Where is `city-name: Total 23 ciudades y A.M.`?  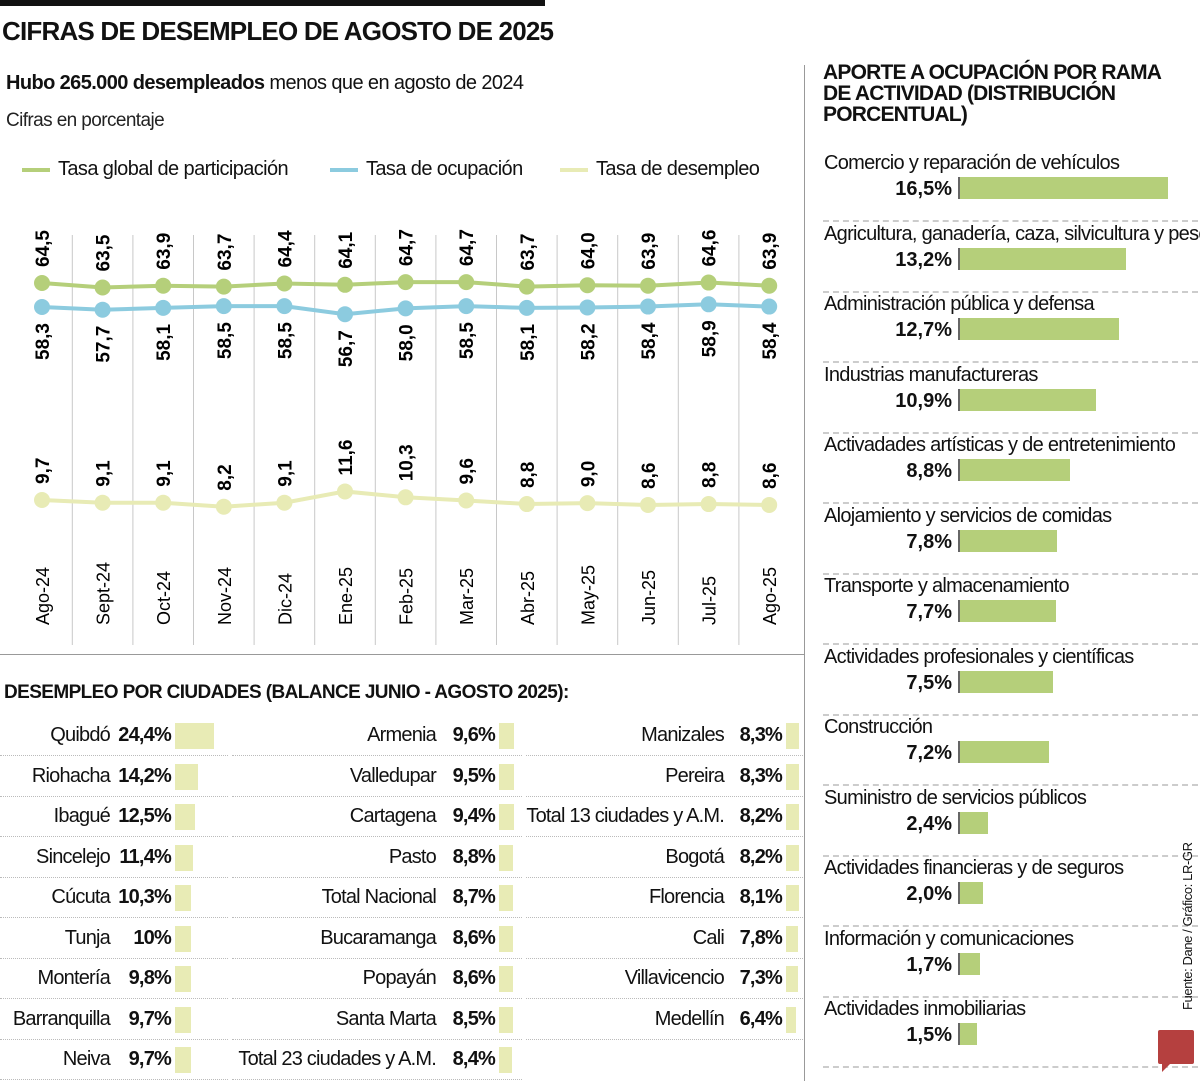
city-name: Total 23 ciudades y A.M. is located at coordinates (337, 1059).